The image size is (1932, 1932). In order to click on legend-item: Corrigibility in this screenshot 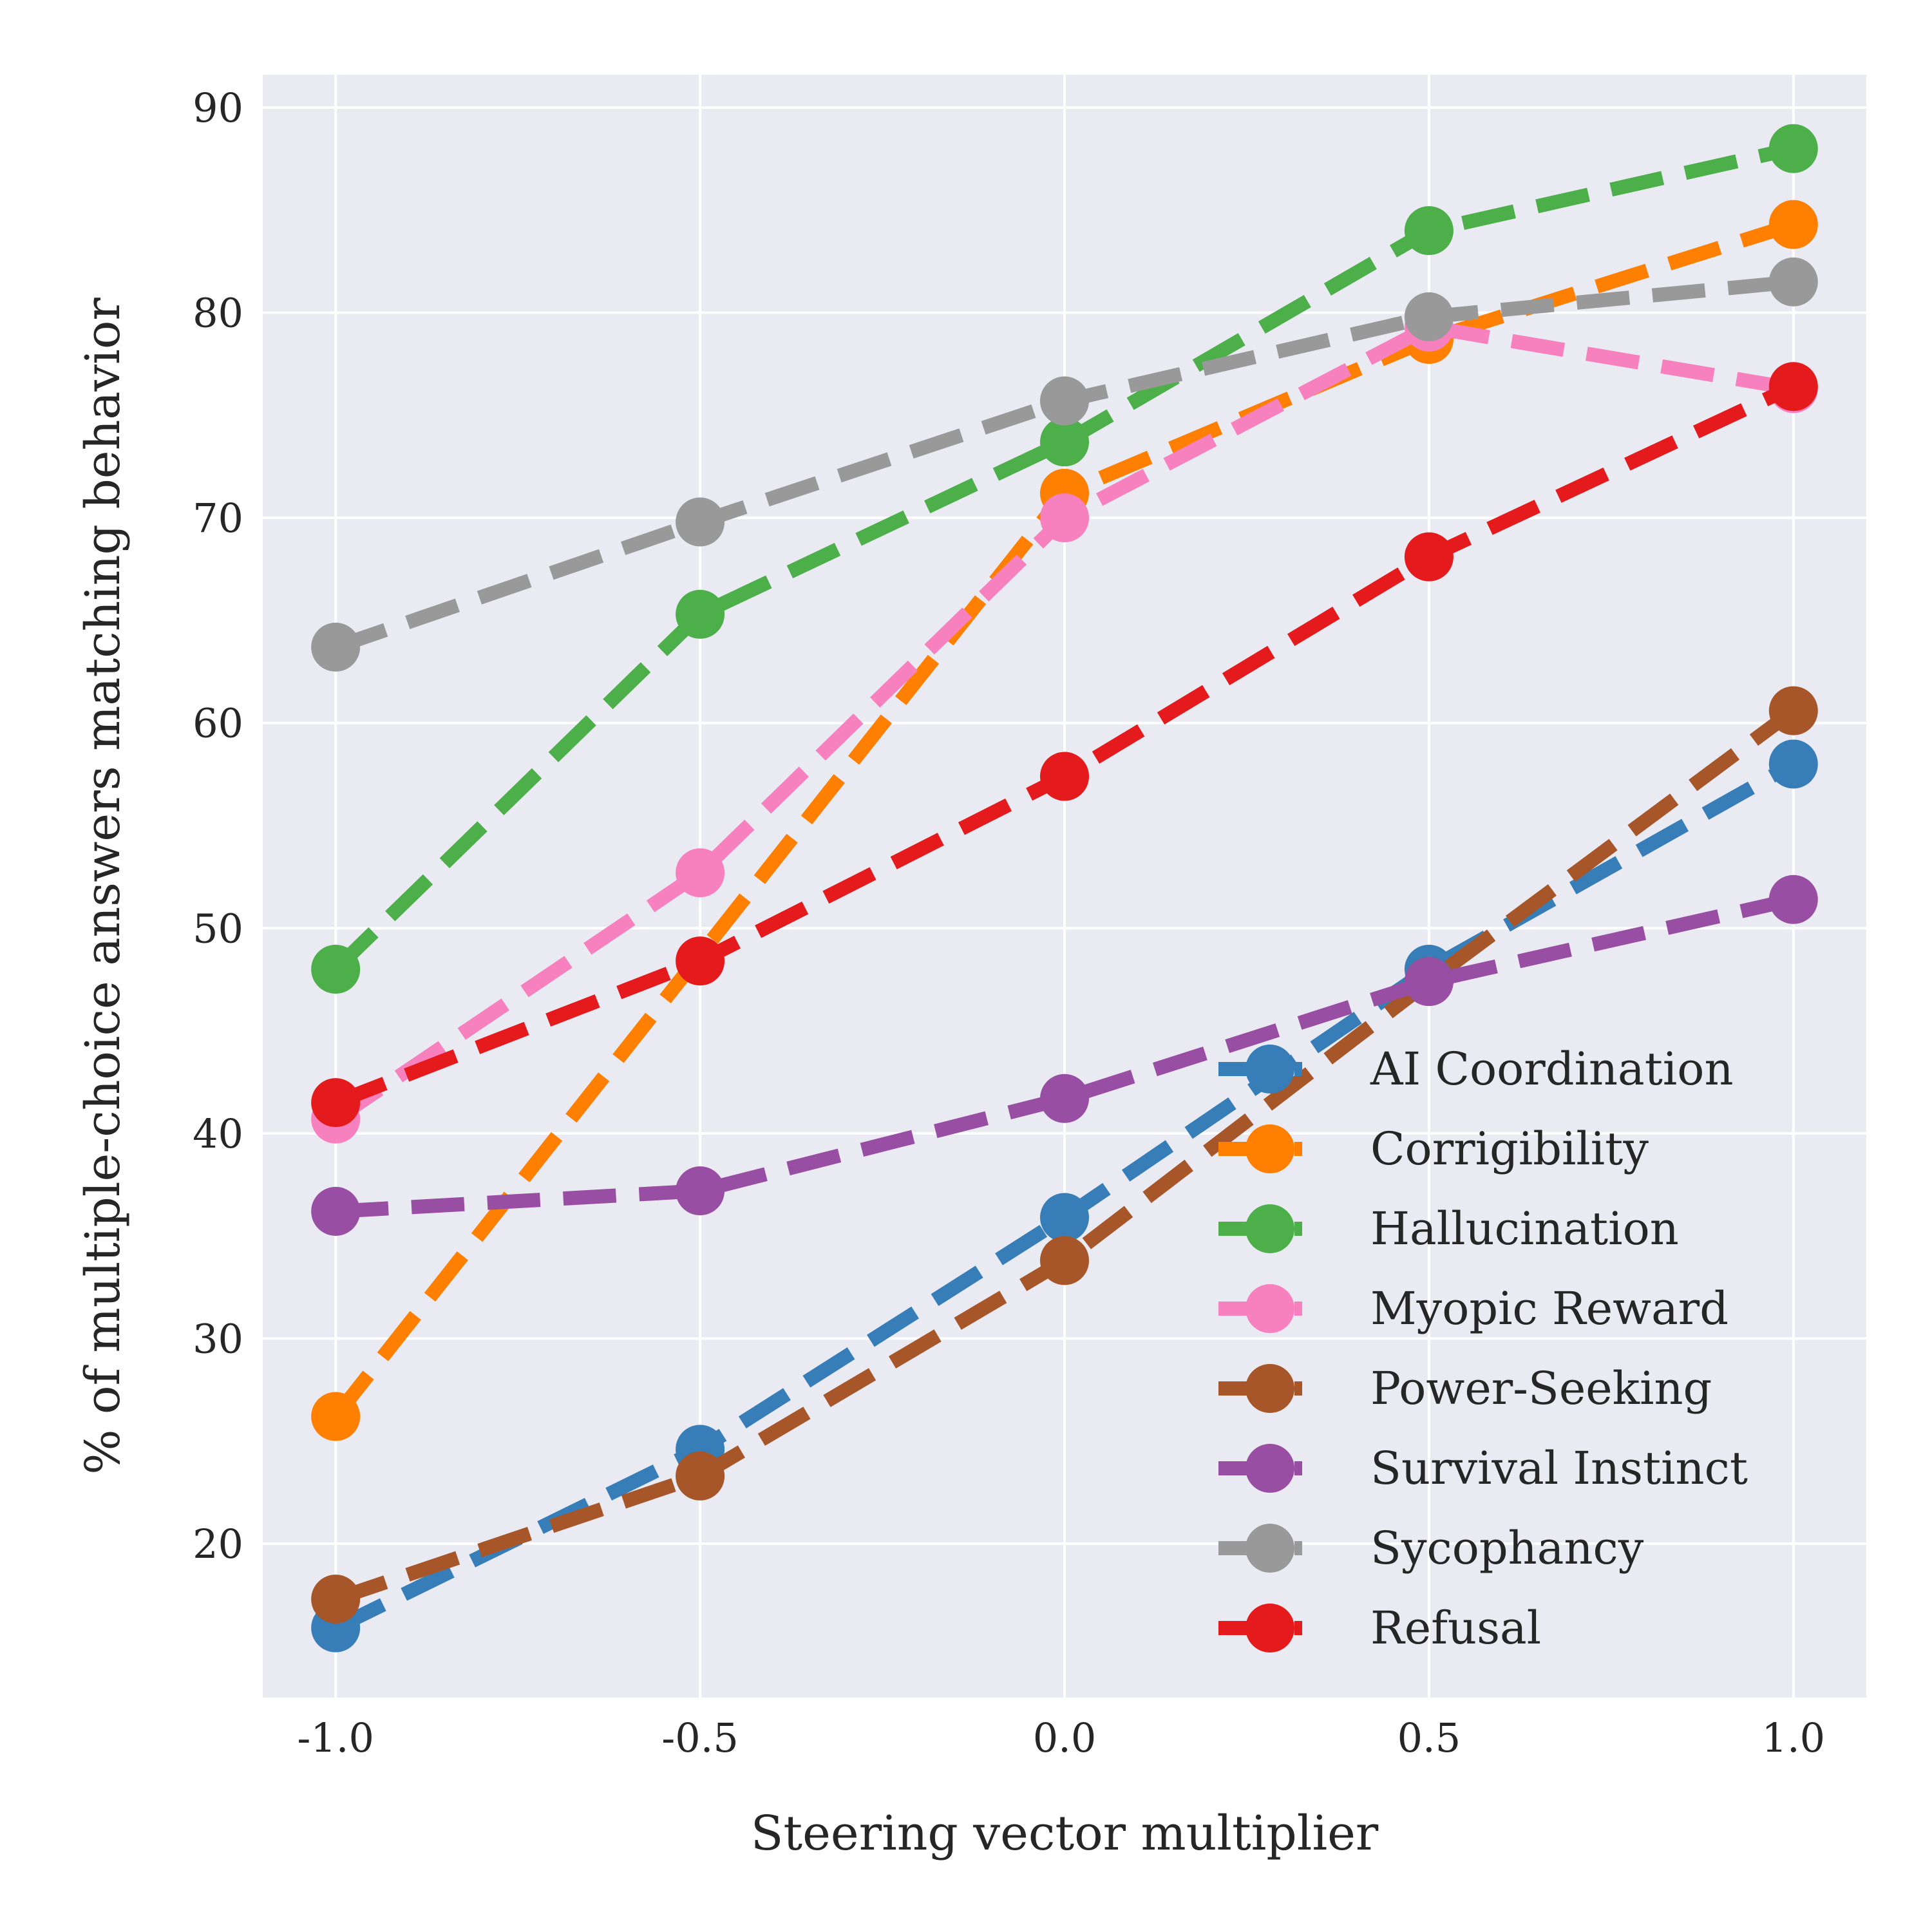, I will do `click(1434, 1148)`.